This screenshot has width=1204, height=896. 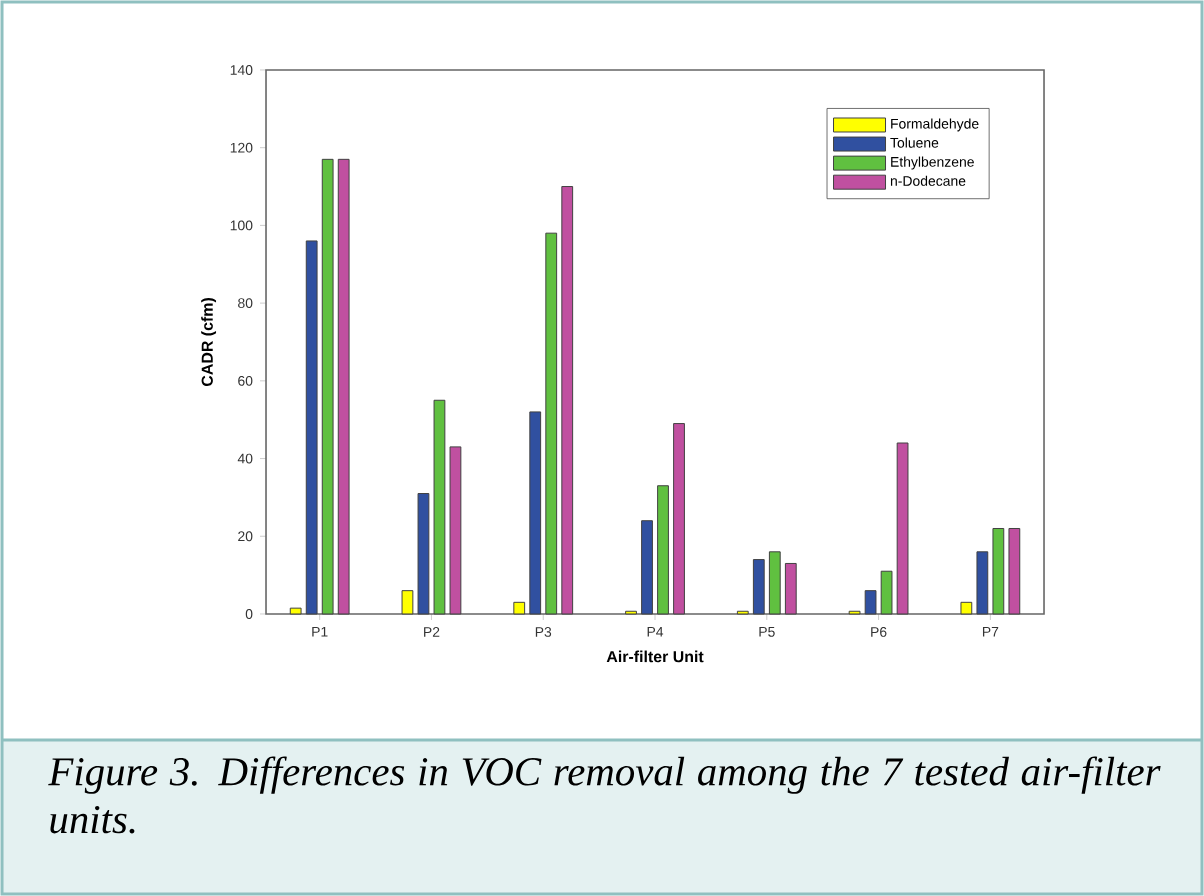 I want to click on text: Figure 3. Differences in VOC removal among the 7 tested air-filter units., so click(x=604, y=795).